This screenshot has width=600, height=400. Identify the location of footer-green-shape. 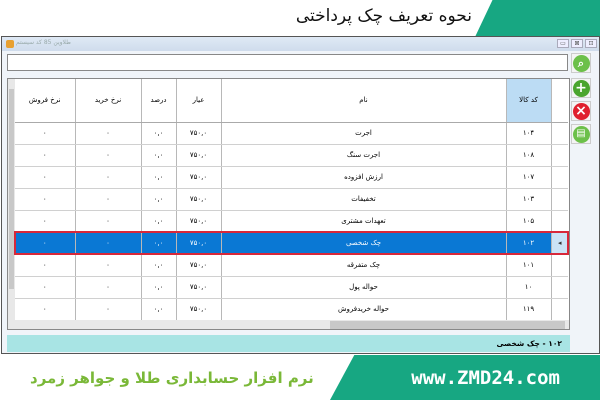
(465, 377).